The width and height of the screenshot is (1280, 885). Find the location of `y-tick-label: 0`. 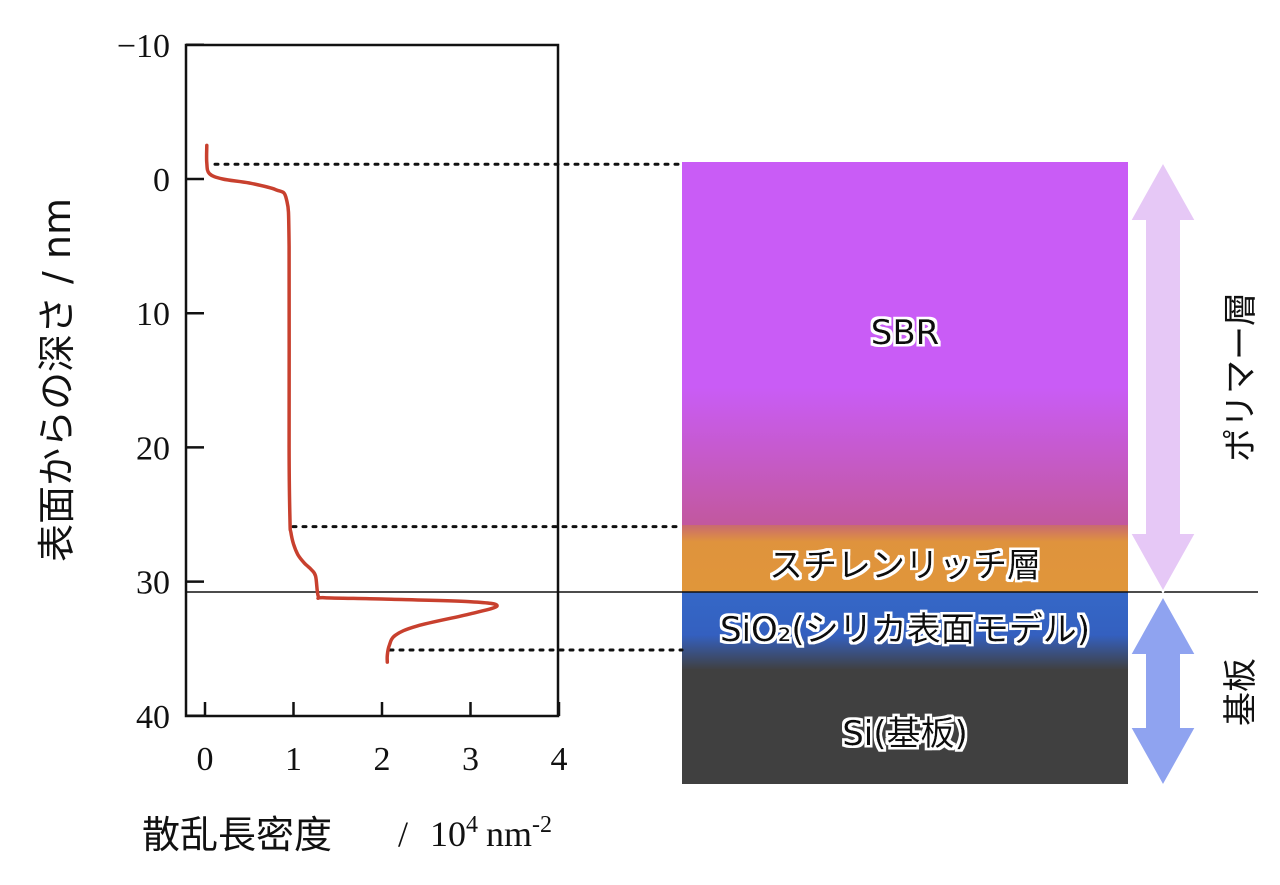

y-tick-label: 0 is located at coordinates (161, 180).